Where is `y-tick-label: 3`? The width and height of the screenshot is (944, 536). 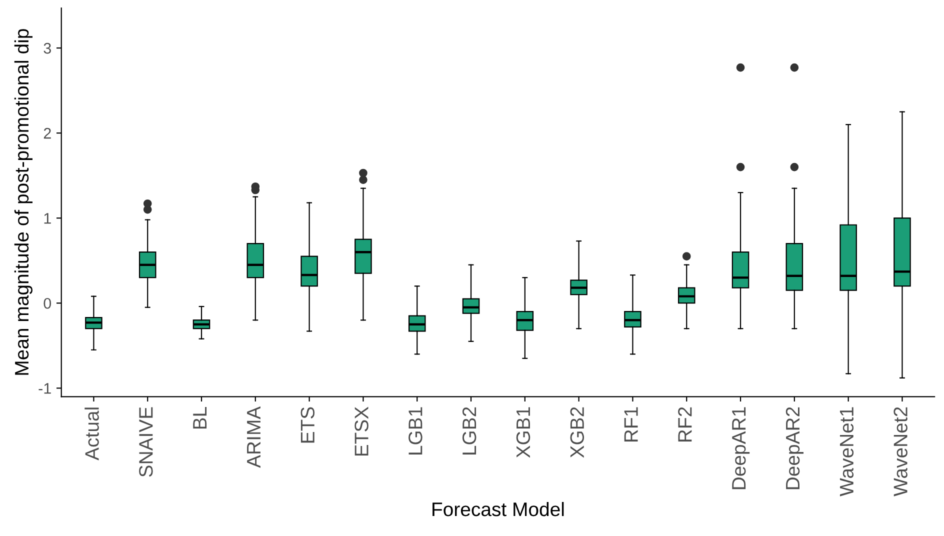
y-tick-label: 3 is located at coordinates (47, 48).